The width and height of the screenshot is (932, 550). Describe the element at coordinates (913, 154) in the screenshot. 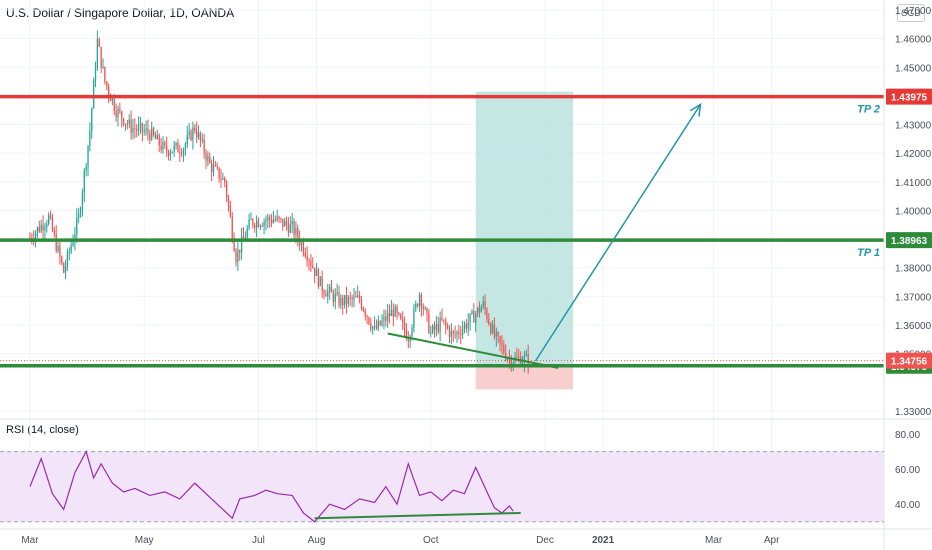

I see `price-tick-label: 1.42000` at that location.